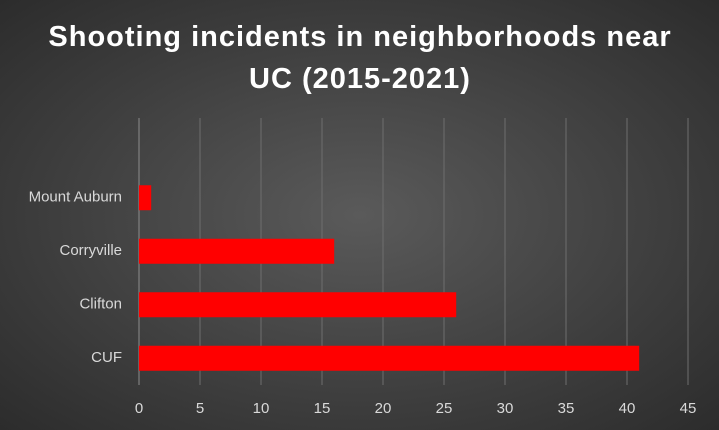  I want to click on x-tick-label: 15, so click(322, 408).